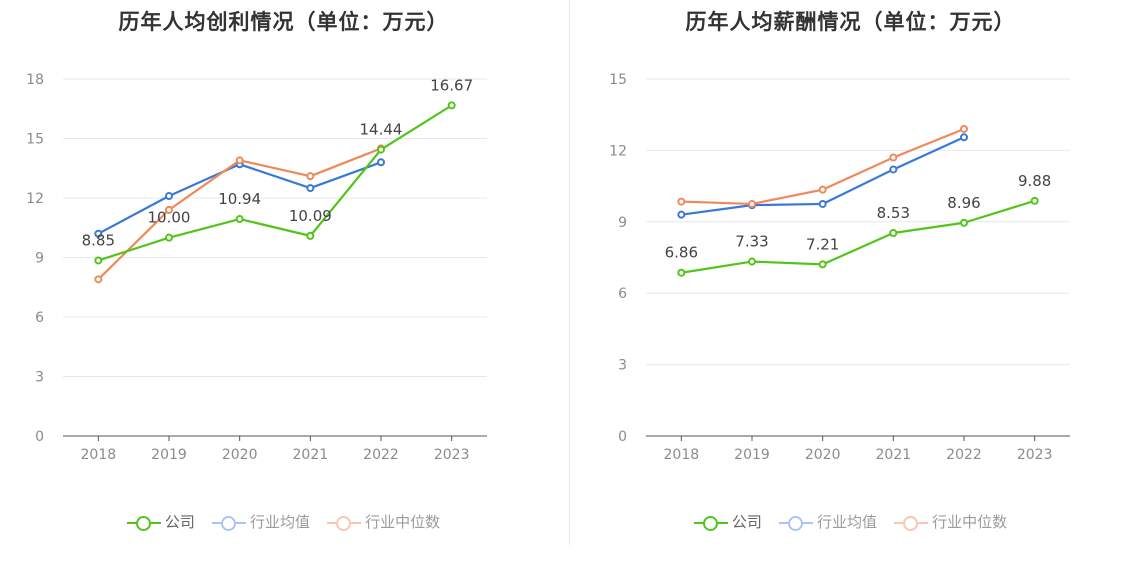 This screenshot has height=582, width=1134. Describe the element at coordinates (893, 213) in the screenshot. I see `data-label: 8.53` at that location.